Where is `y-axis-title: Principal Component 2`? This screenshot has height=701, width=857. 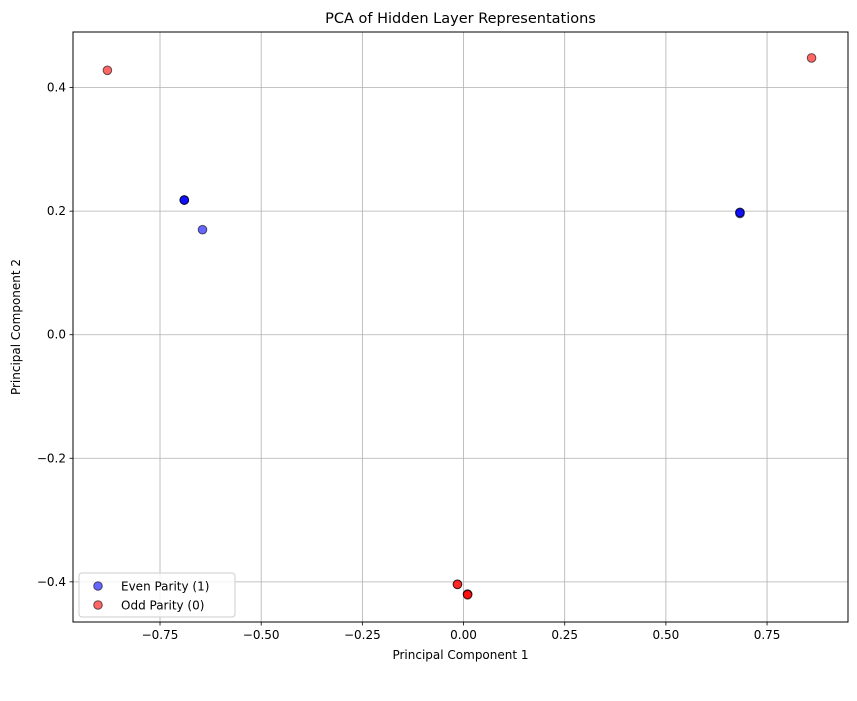 y-axis-title: Principal Component 2 is located at coordinates (16, 327).